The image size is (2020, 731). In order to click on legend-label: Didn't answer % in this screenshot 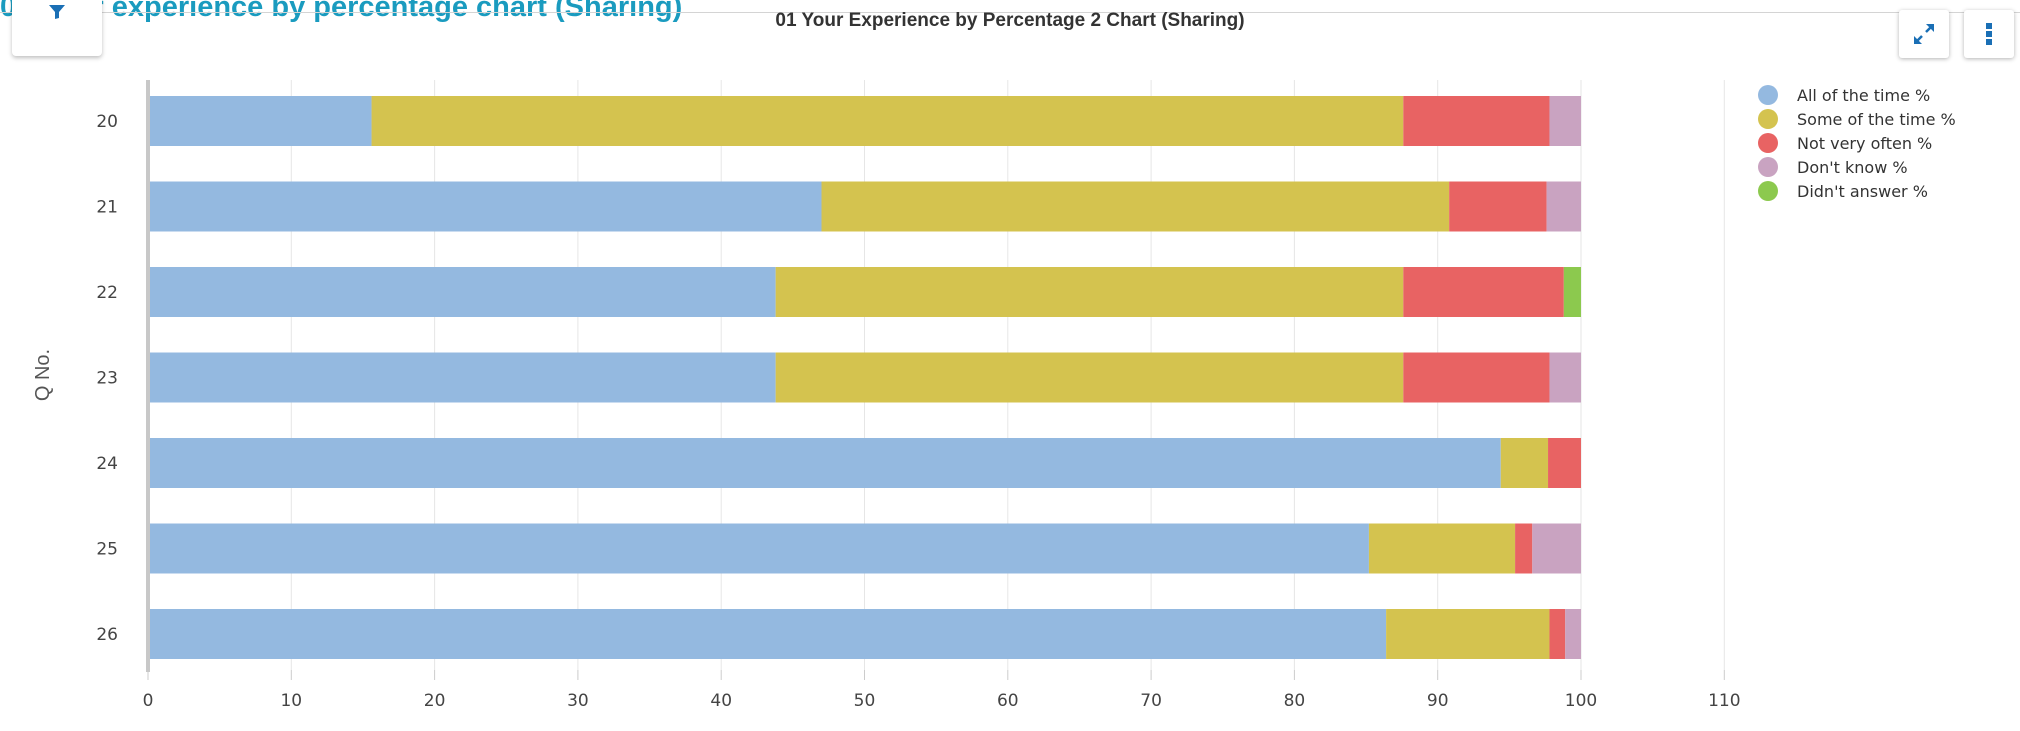, I will do `click(1862, 191)`.